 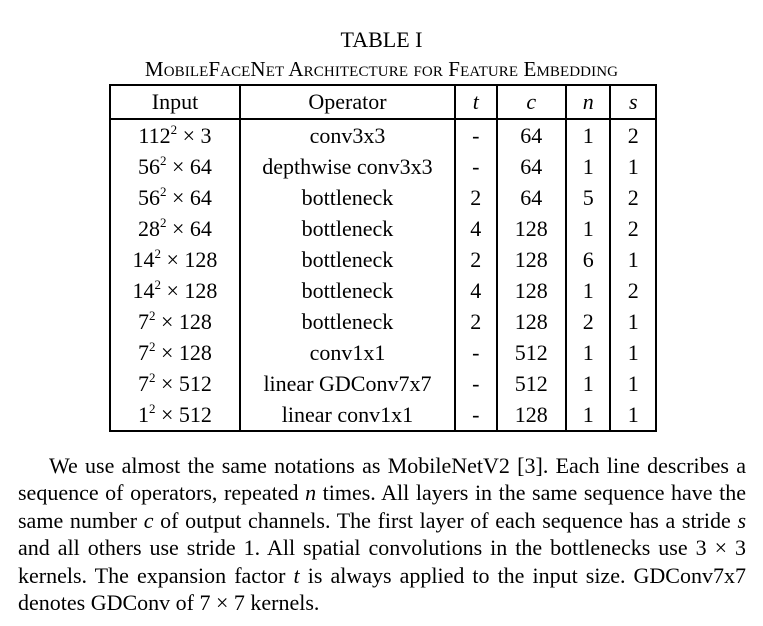 What do you see at coordinates (588, 102) in the screenshot?
I see `header-n: n` at bounding box center [588, 102].